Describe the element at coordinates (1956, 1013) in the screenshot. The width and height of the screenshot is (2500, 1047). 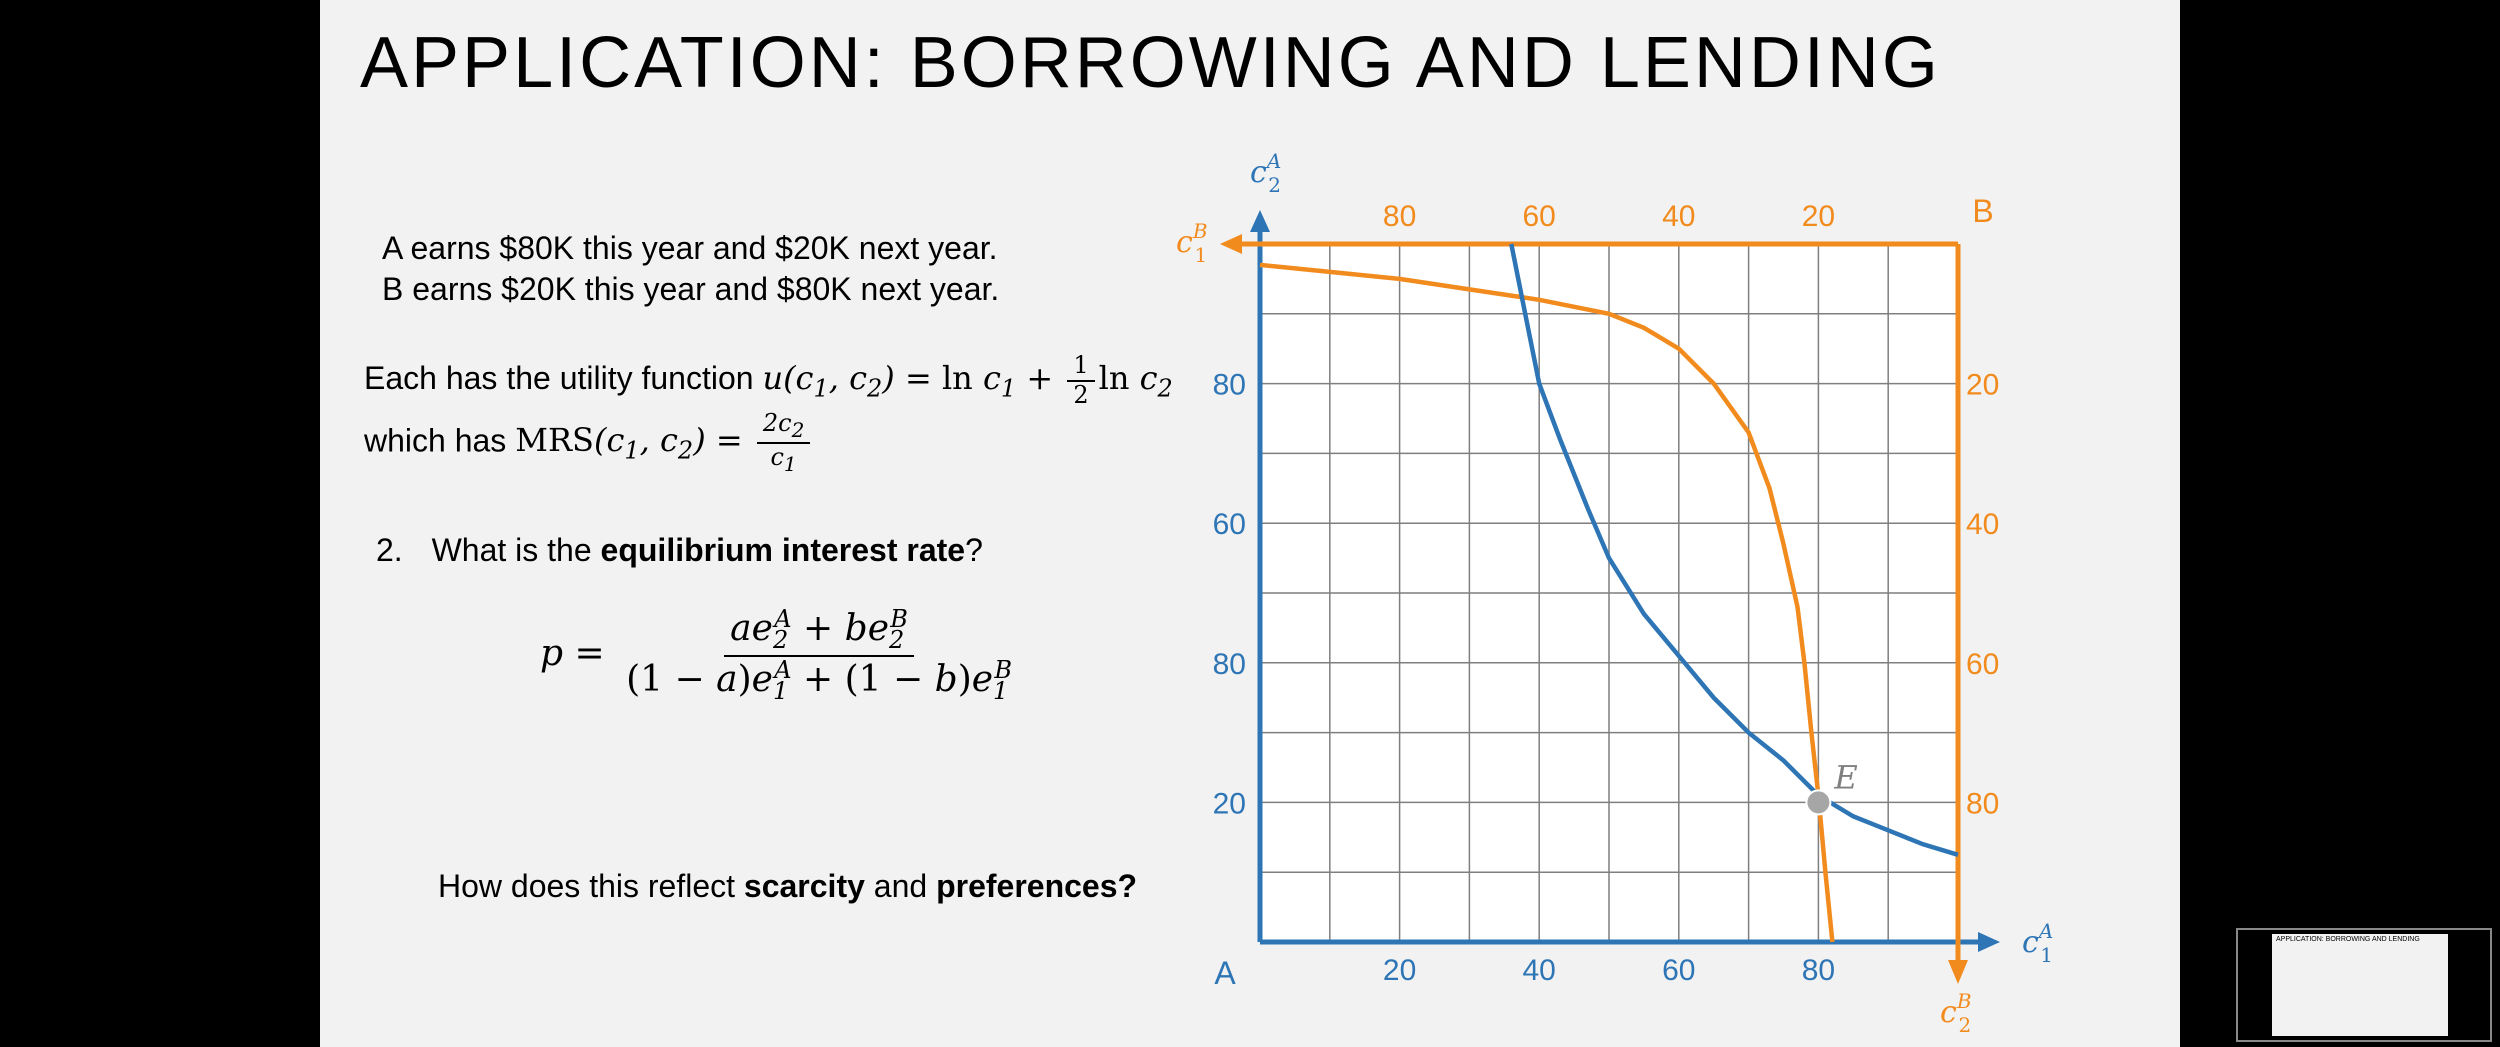
I see `axis-label-c2b: cB 2` at that location.